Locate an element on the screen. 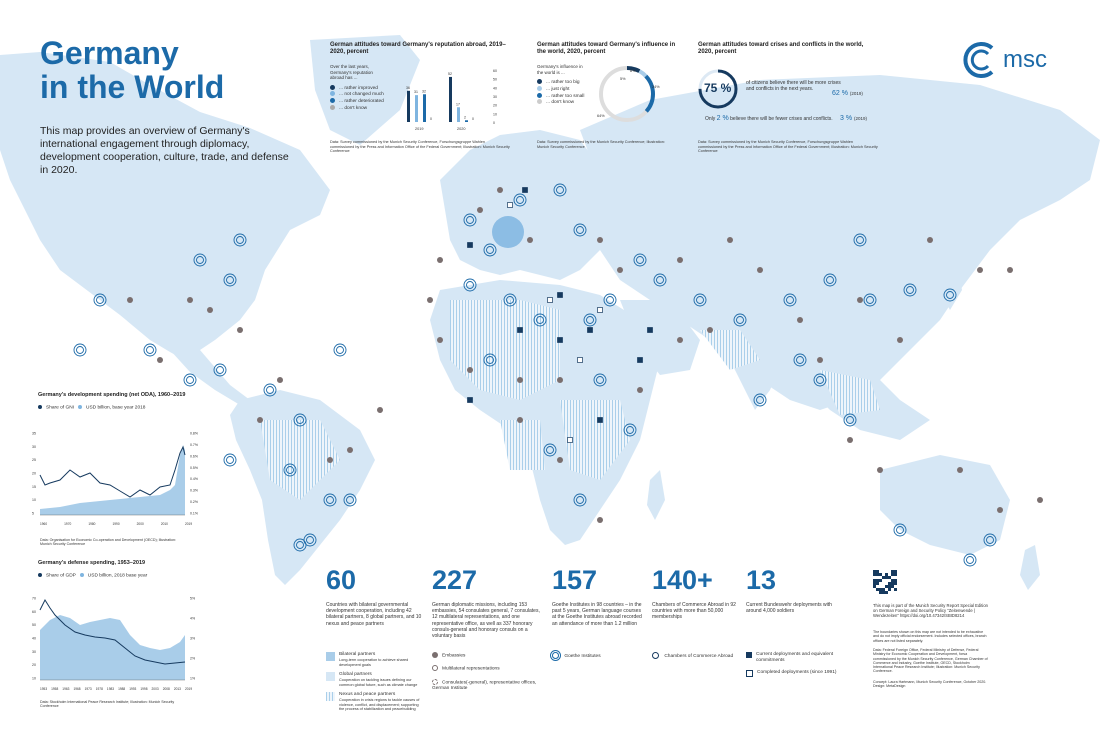 The image size is (1102, 749). axis-tick: 2003 is located at coordinates (155, 689).